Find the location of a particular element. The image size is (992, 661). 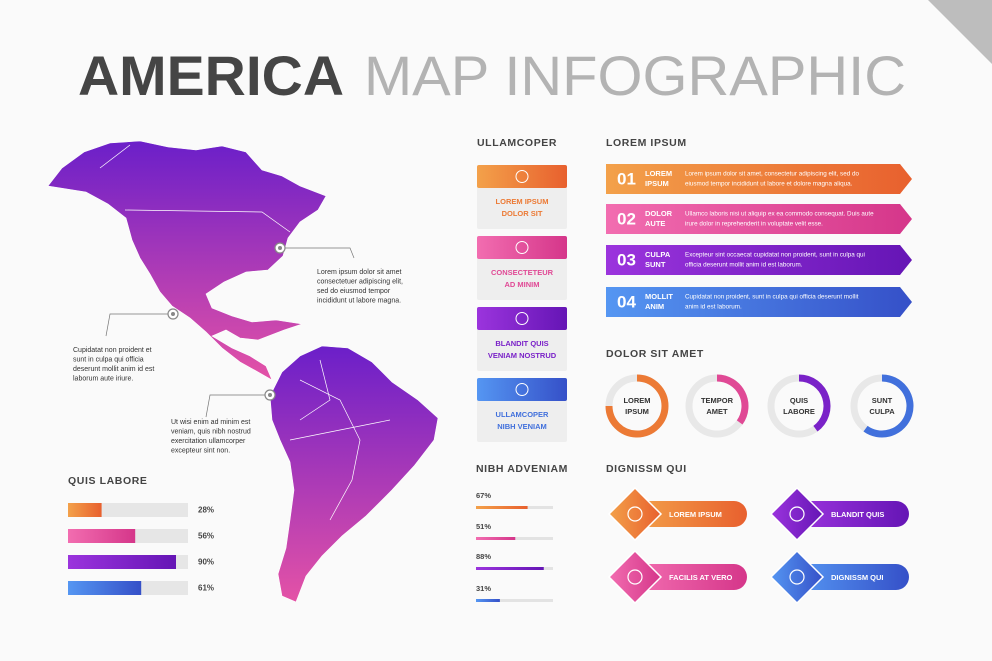

card-label: BLANDIT QUIS is located at coordinates (521, 343).